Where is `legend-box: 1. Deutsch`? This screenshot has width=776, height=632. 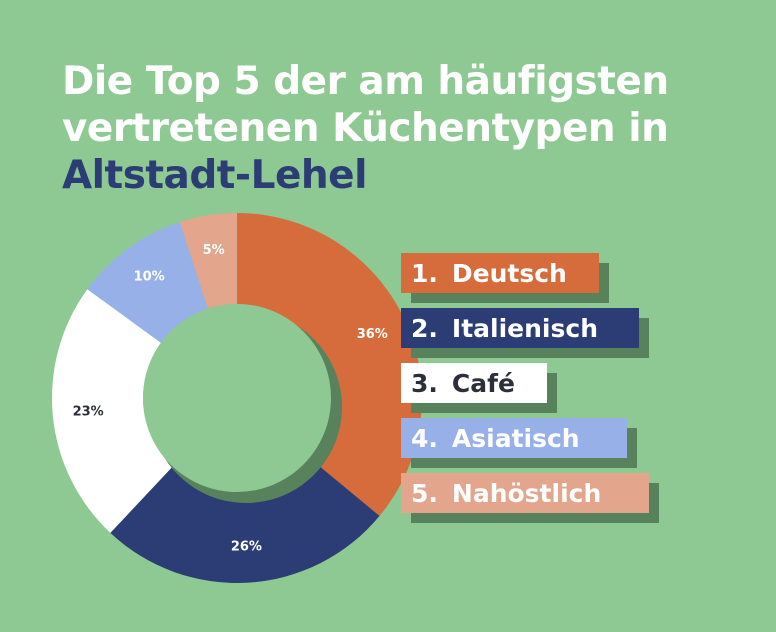 legend-box: 1. Deutsch is located at coordinates (500, 273).